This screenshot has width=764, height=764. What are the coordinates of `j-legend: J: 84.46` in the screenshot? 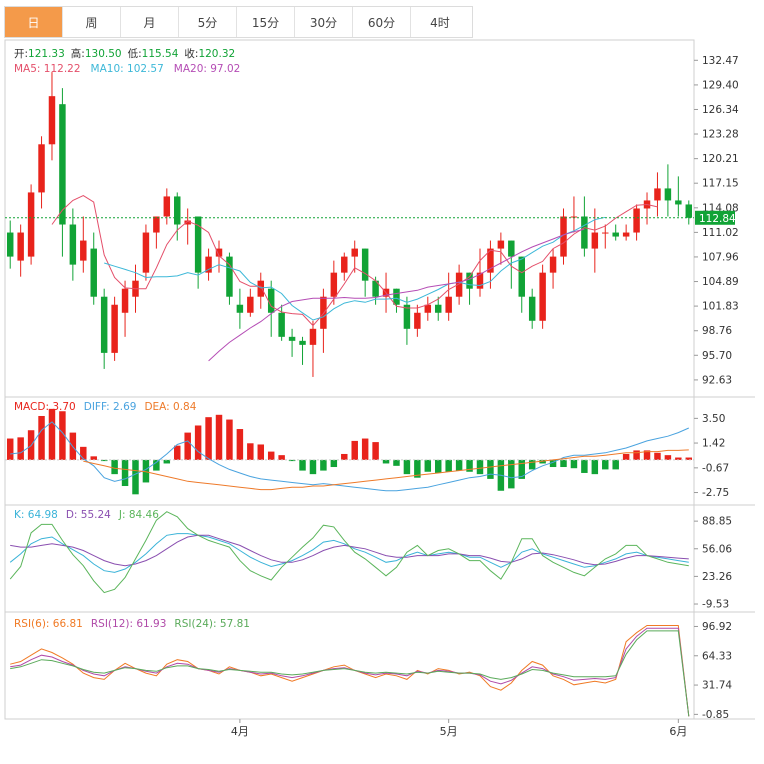 It's located at (138, 515).